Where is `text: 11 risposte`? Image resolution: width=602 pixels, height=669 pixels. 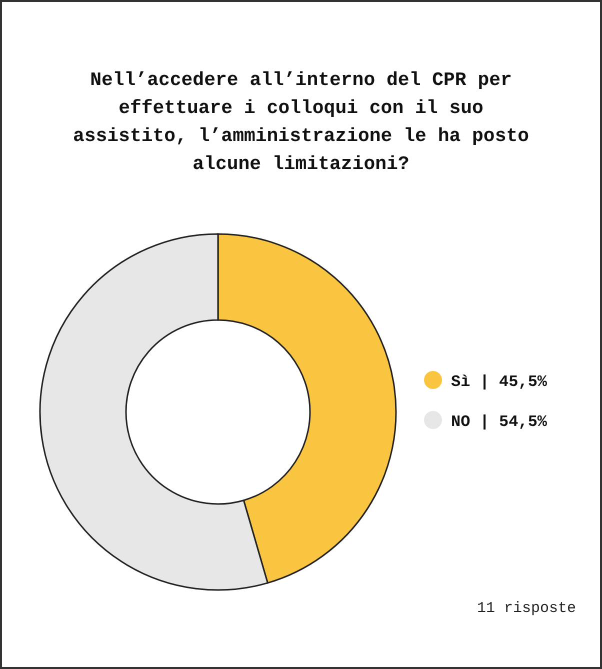
text: 11 risposte is located at coordinates (526, 608).